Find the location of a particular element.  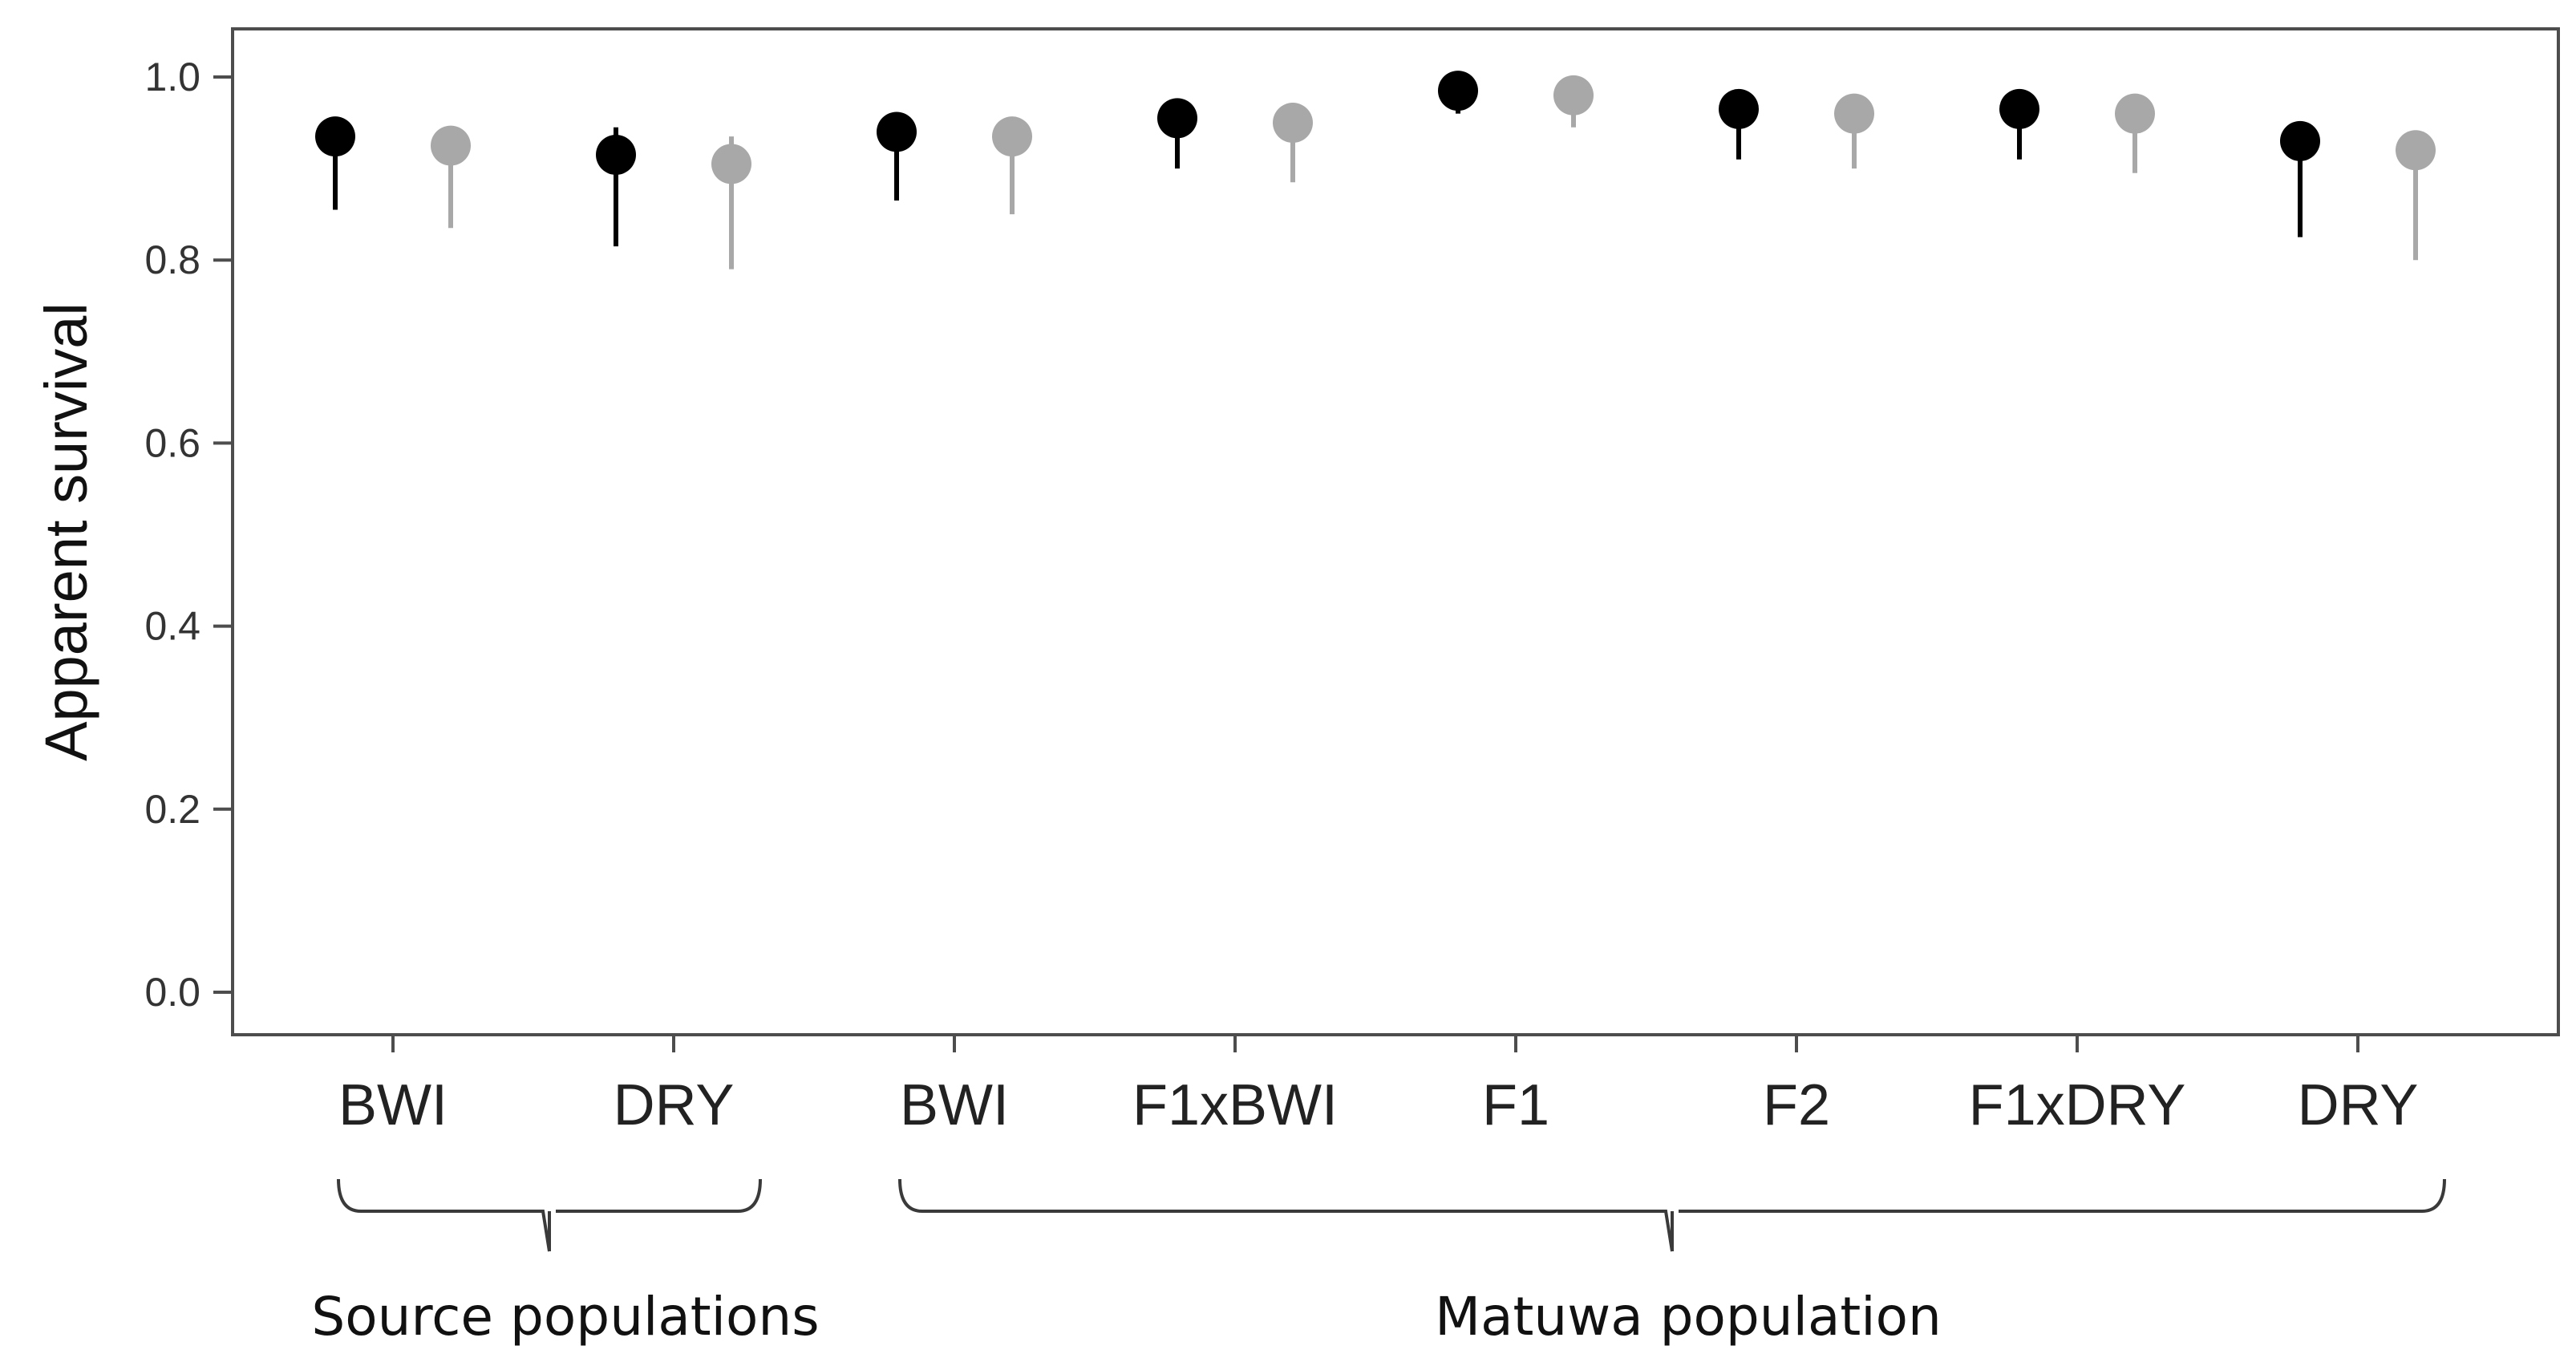

group-label: Source populations is located at coordinates (565, 1317).